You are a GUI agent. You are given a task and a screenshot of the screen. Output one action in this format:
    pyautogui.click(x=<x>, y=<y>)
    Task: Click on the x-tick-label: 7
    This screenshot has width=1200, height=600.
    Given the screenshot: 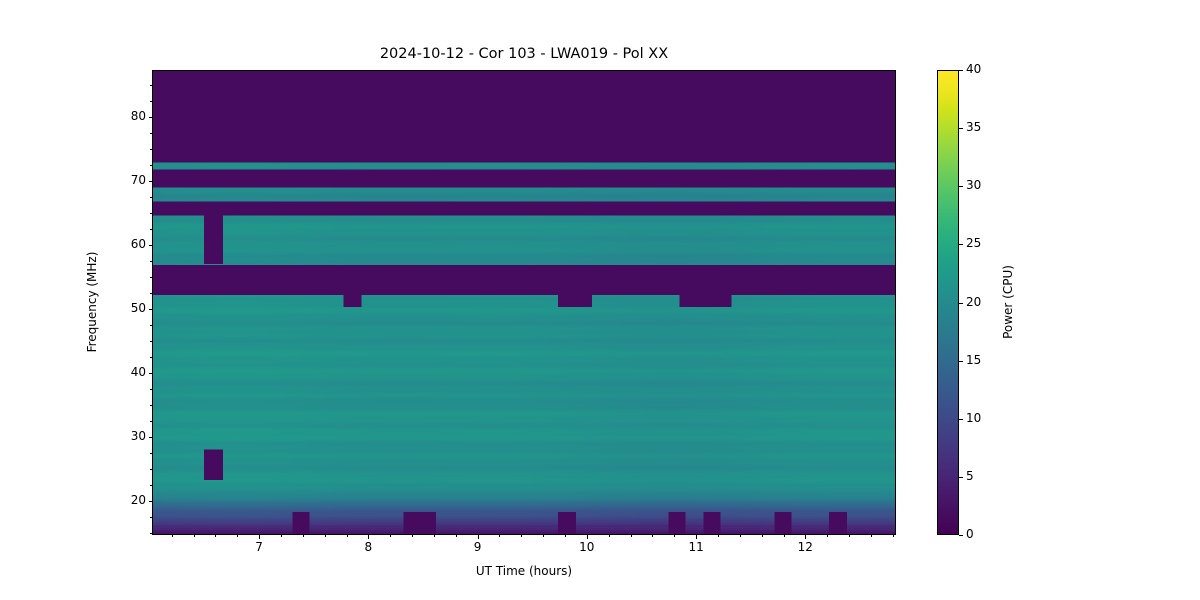 What is the action you would take?
    pyautogui.click(x=259, y=547)
    